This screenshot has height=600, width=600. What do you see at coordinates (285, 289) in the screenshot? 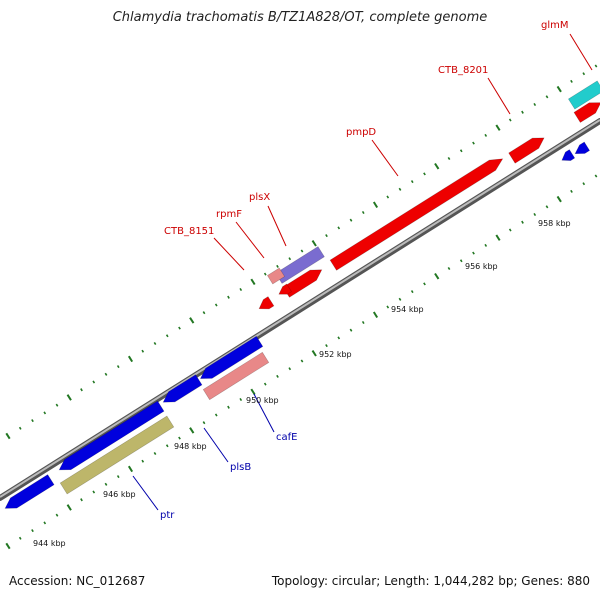
I see `gene-fragment` at bounding box center [285, 289].